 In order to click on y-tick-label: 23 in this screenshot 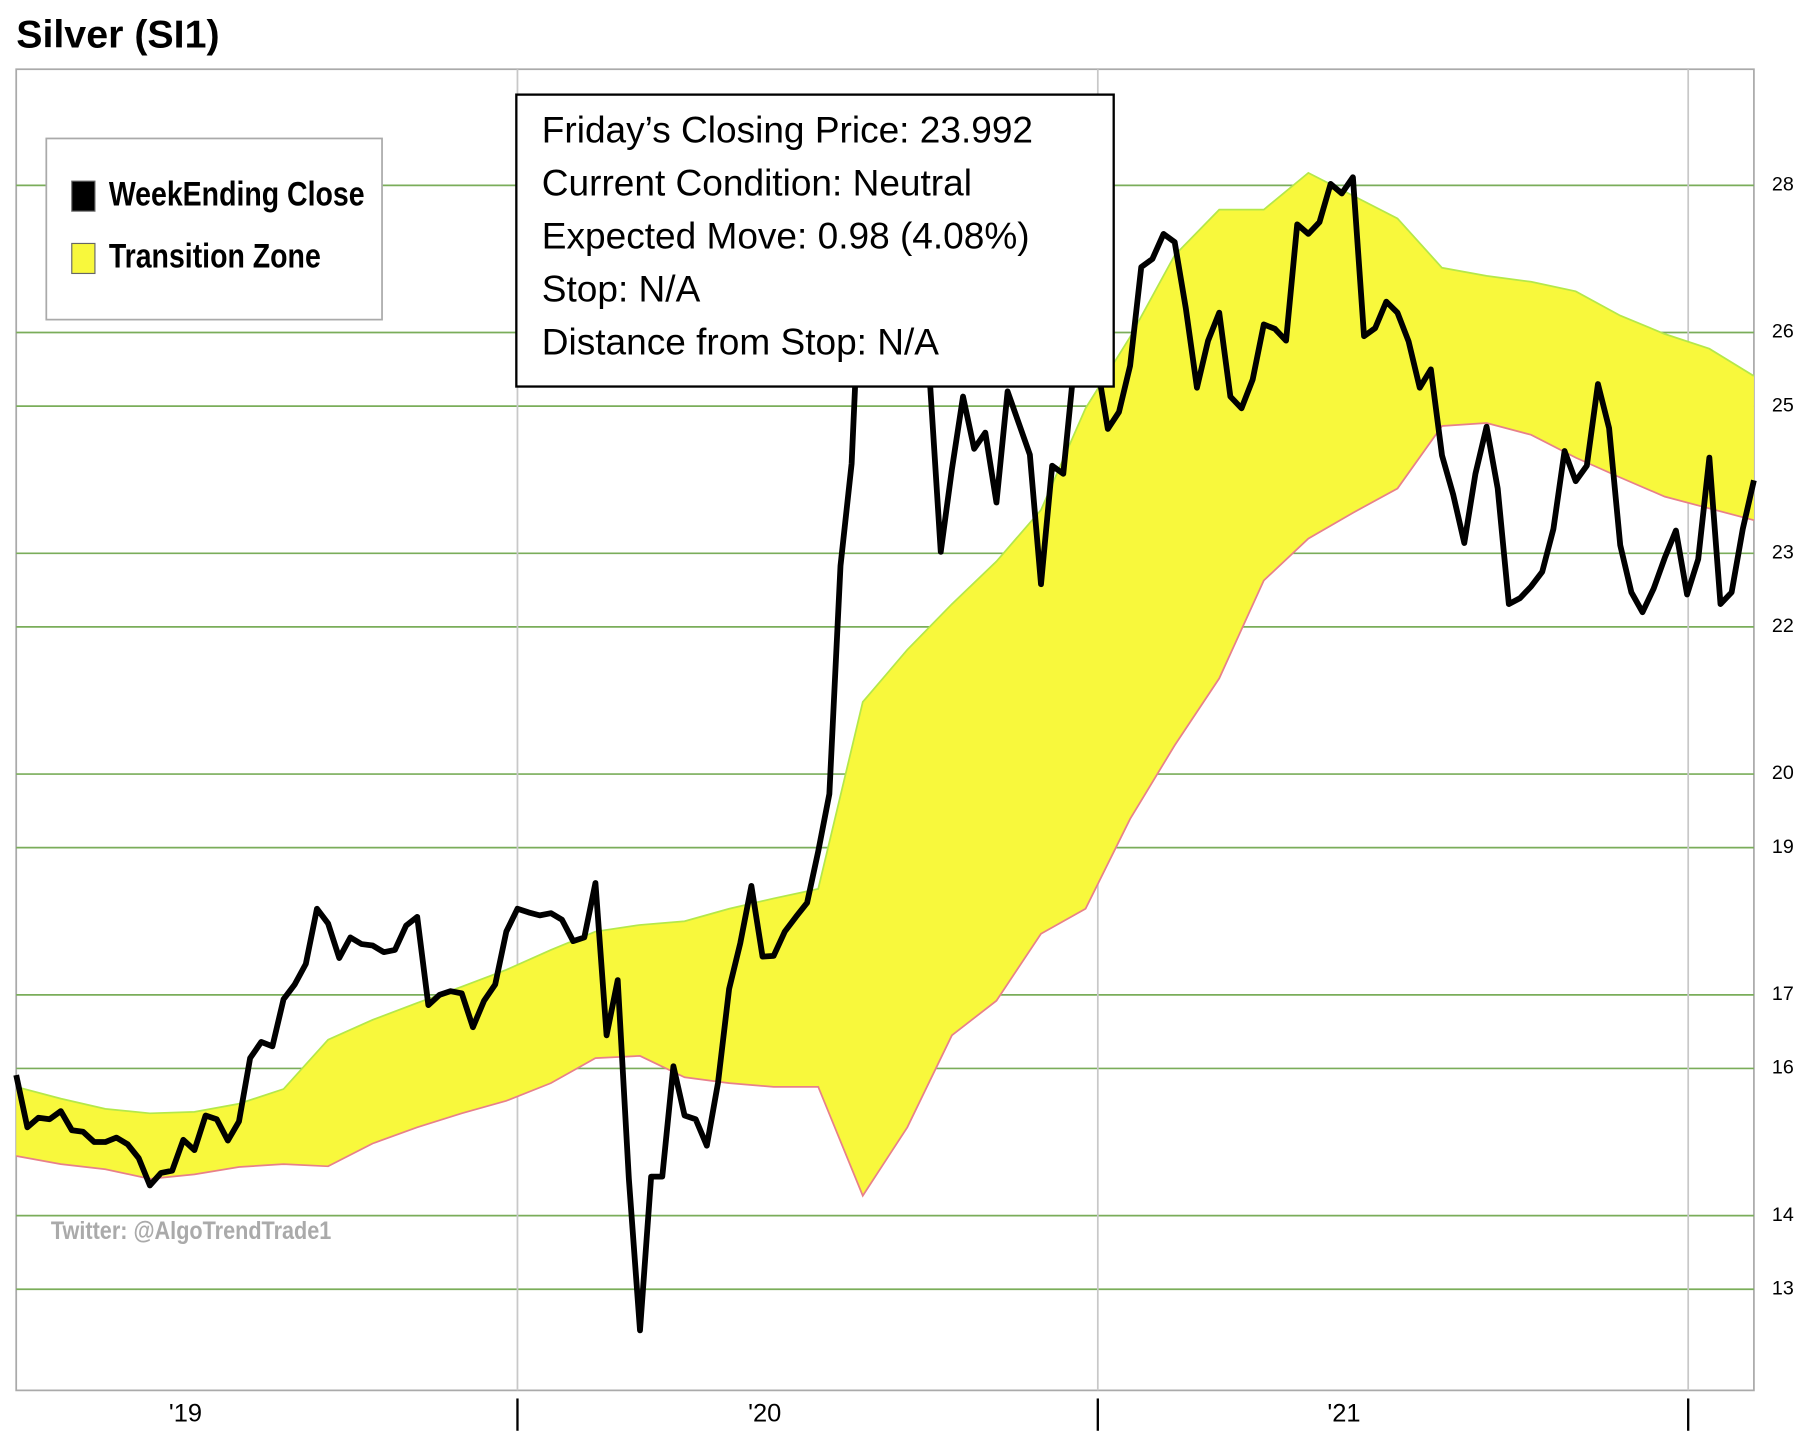, I will do `click(1783, 553)`.